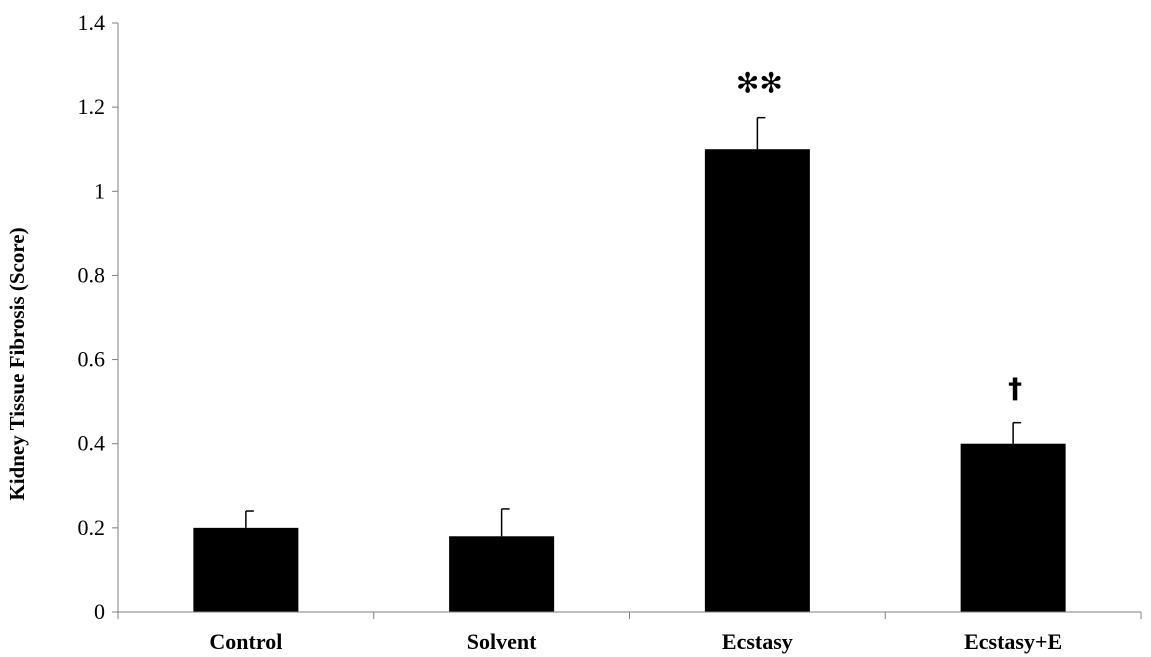  I want to click on y-axis-title: Kidney Tissue Fibrosis (Score), so click(17, 363).